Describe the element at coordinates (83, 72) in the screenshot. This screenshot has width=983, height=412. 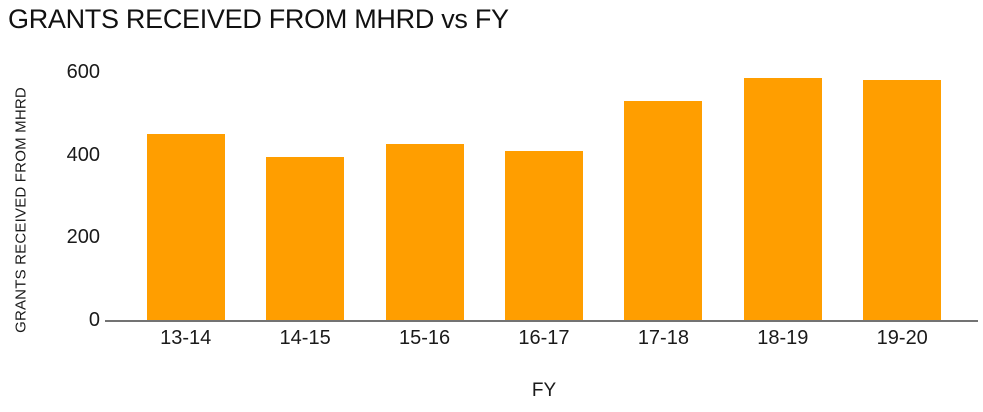
I see `y-tick-label: 600` at that location.